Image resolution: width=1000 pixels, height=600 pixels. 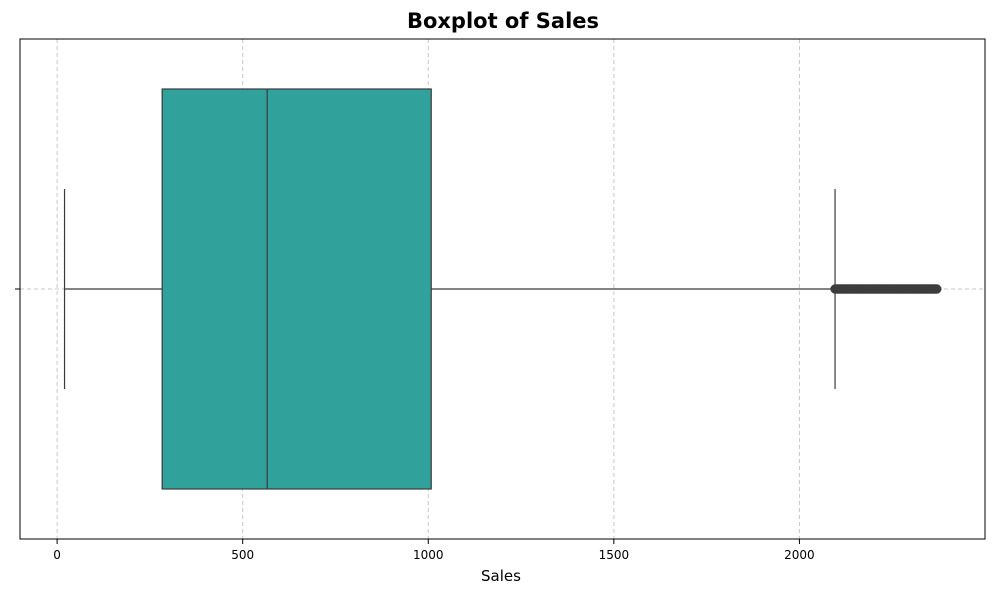 I want to click on x-axis-ticks: 0 500 1000 1500 2000, so click(x=434, y=550).